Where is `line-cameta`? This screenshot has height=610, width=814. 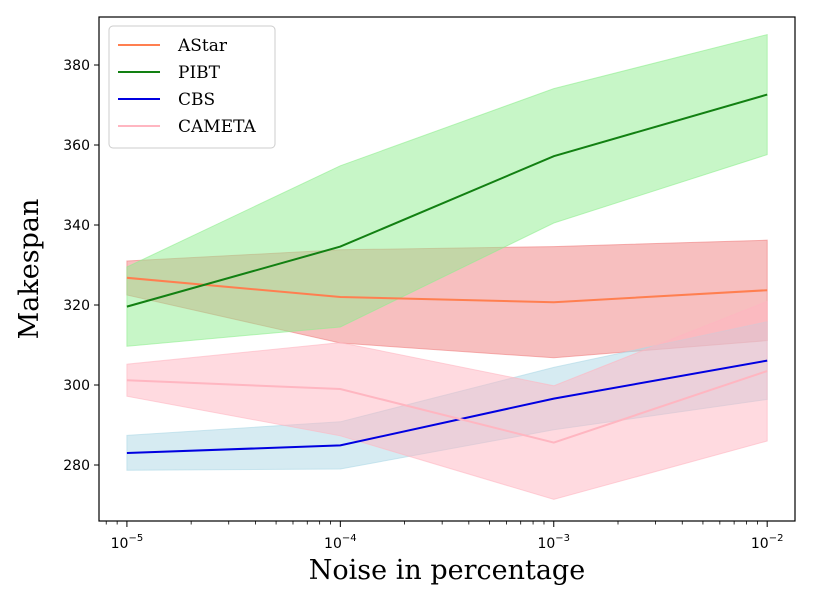 line-cameta is located at coordinates (447, 407).